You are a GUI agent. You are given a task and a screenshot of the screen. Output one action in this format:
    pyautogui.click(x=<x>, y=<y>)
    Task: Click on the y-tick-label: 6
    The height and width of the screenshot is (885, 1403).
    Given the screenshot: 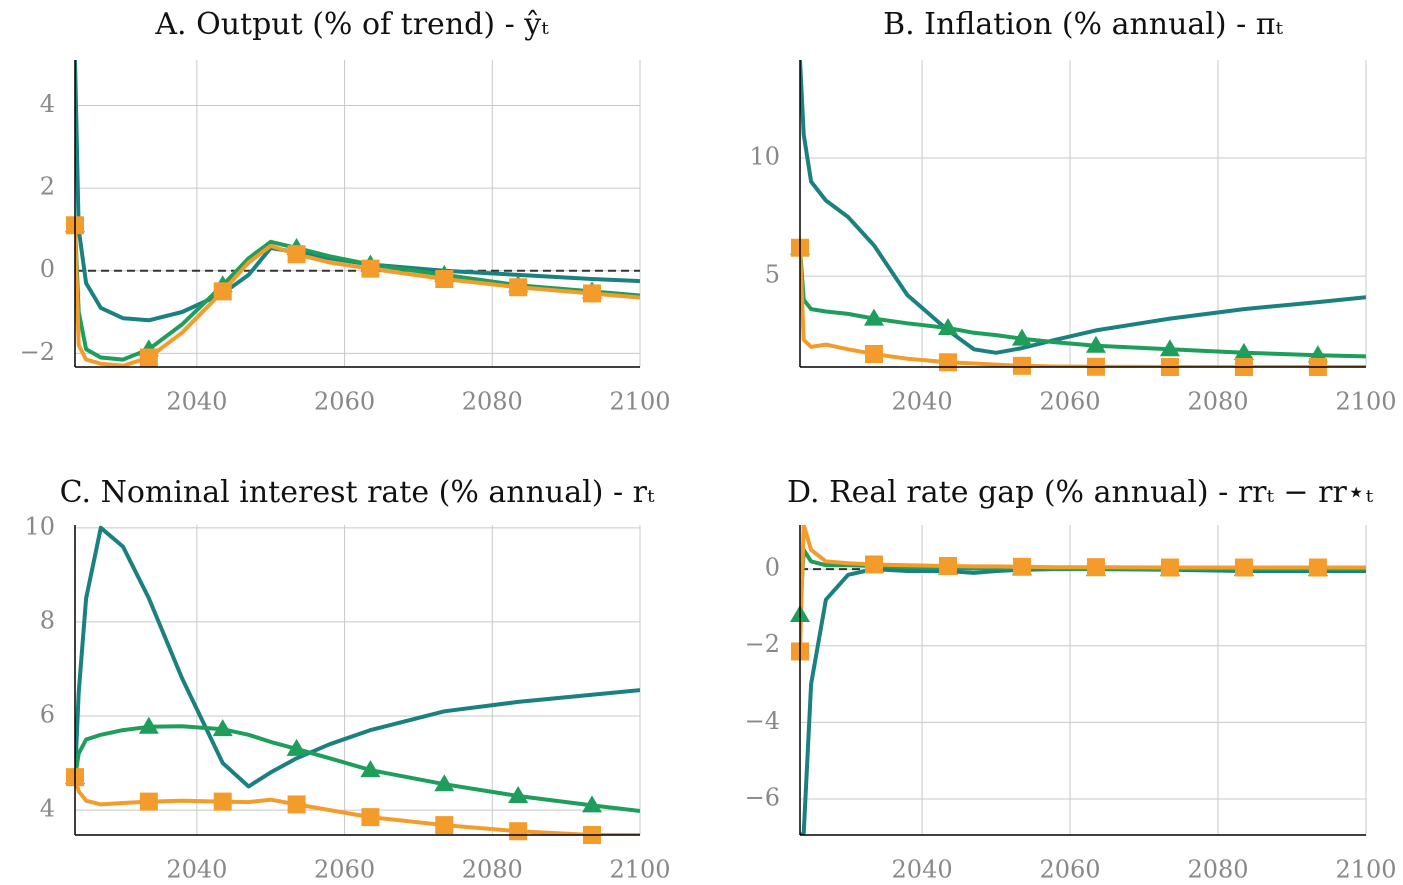 What is the action you would take?
    pyautogui.click(x=47, y=714)
    